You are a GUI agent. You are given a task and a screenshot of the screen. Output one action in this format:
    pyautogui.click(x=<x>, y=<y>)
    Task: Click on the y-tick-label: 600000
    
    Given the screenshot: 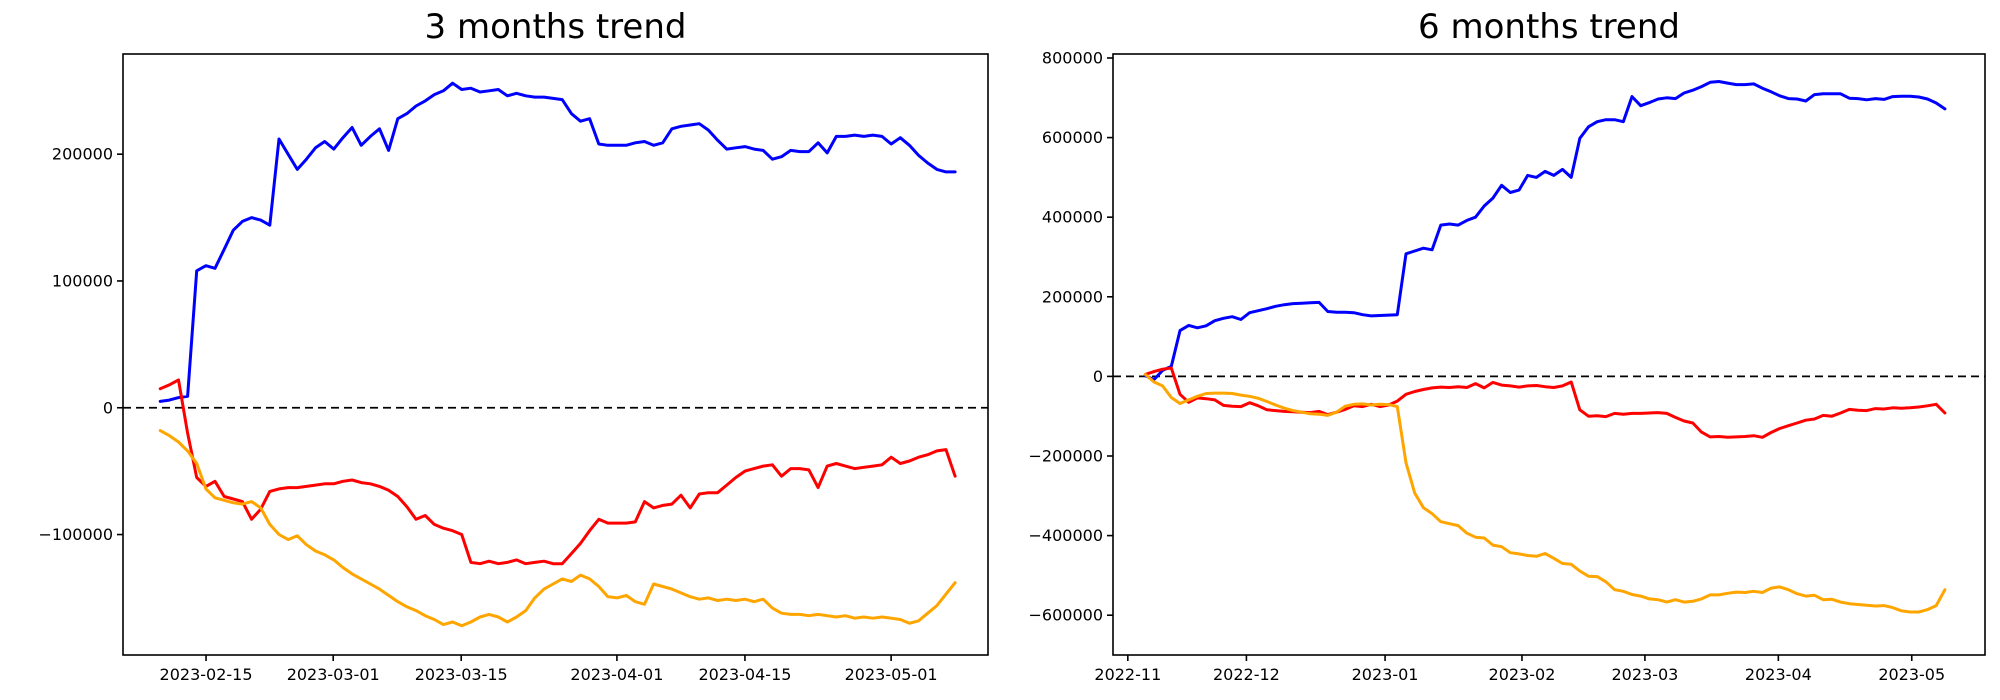 What is the action you would take?
    pyautogui.click(x=1072, y=137)
    